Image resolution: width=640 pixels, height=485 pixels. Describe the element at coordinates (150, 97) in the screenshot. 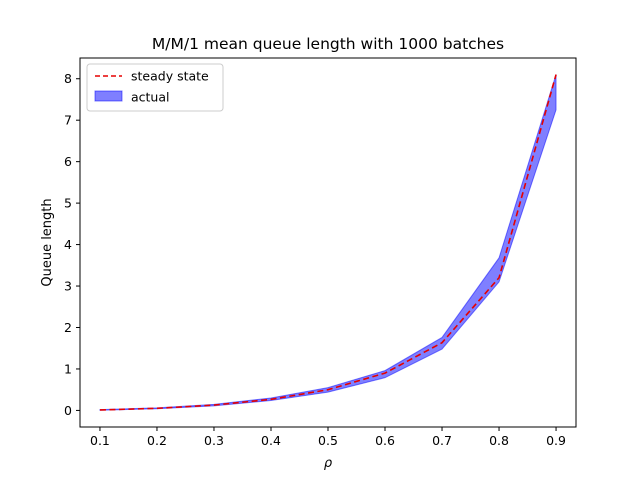

I see `legend-actual-label: actual` at that location.